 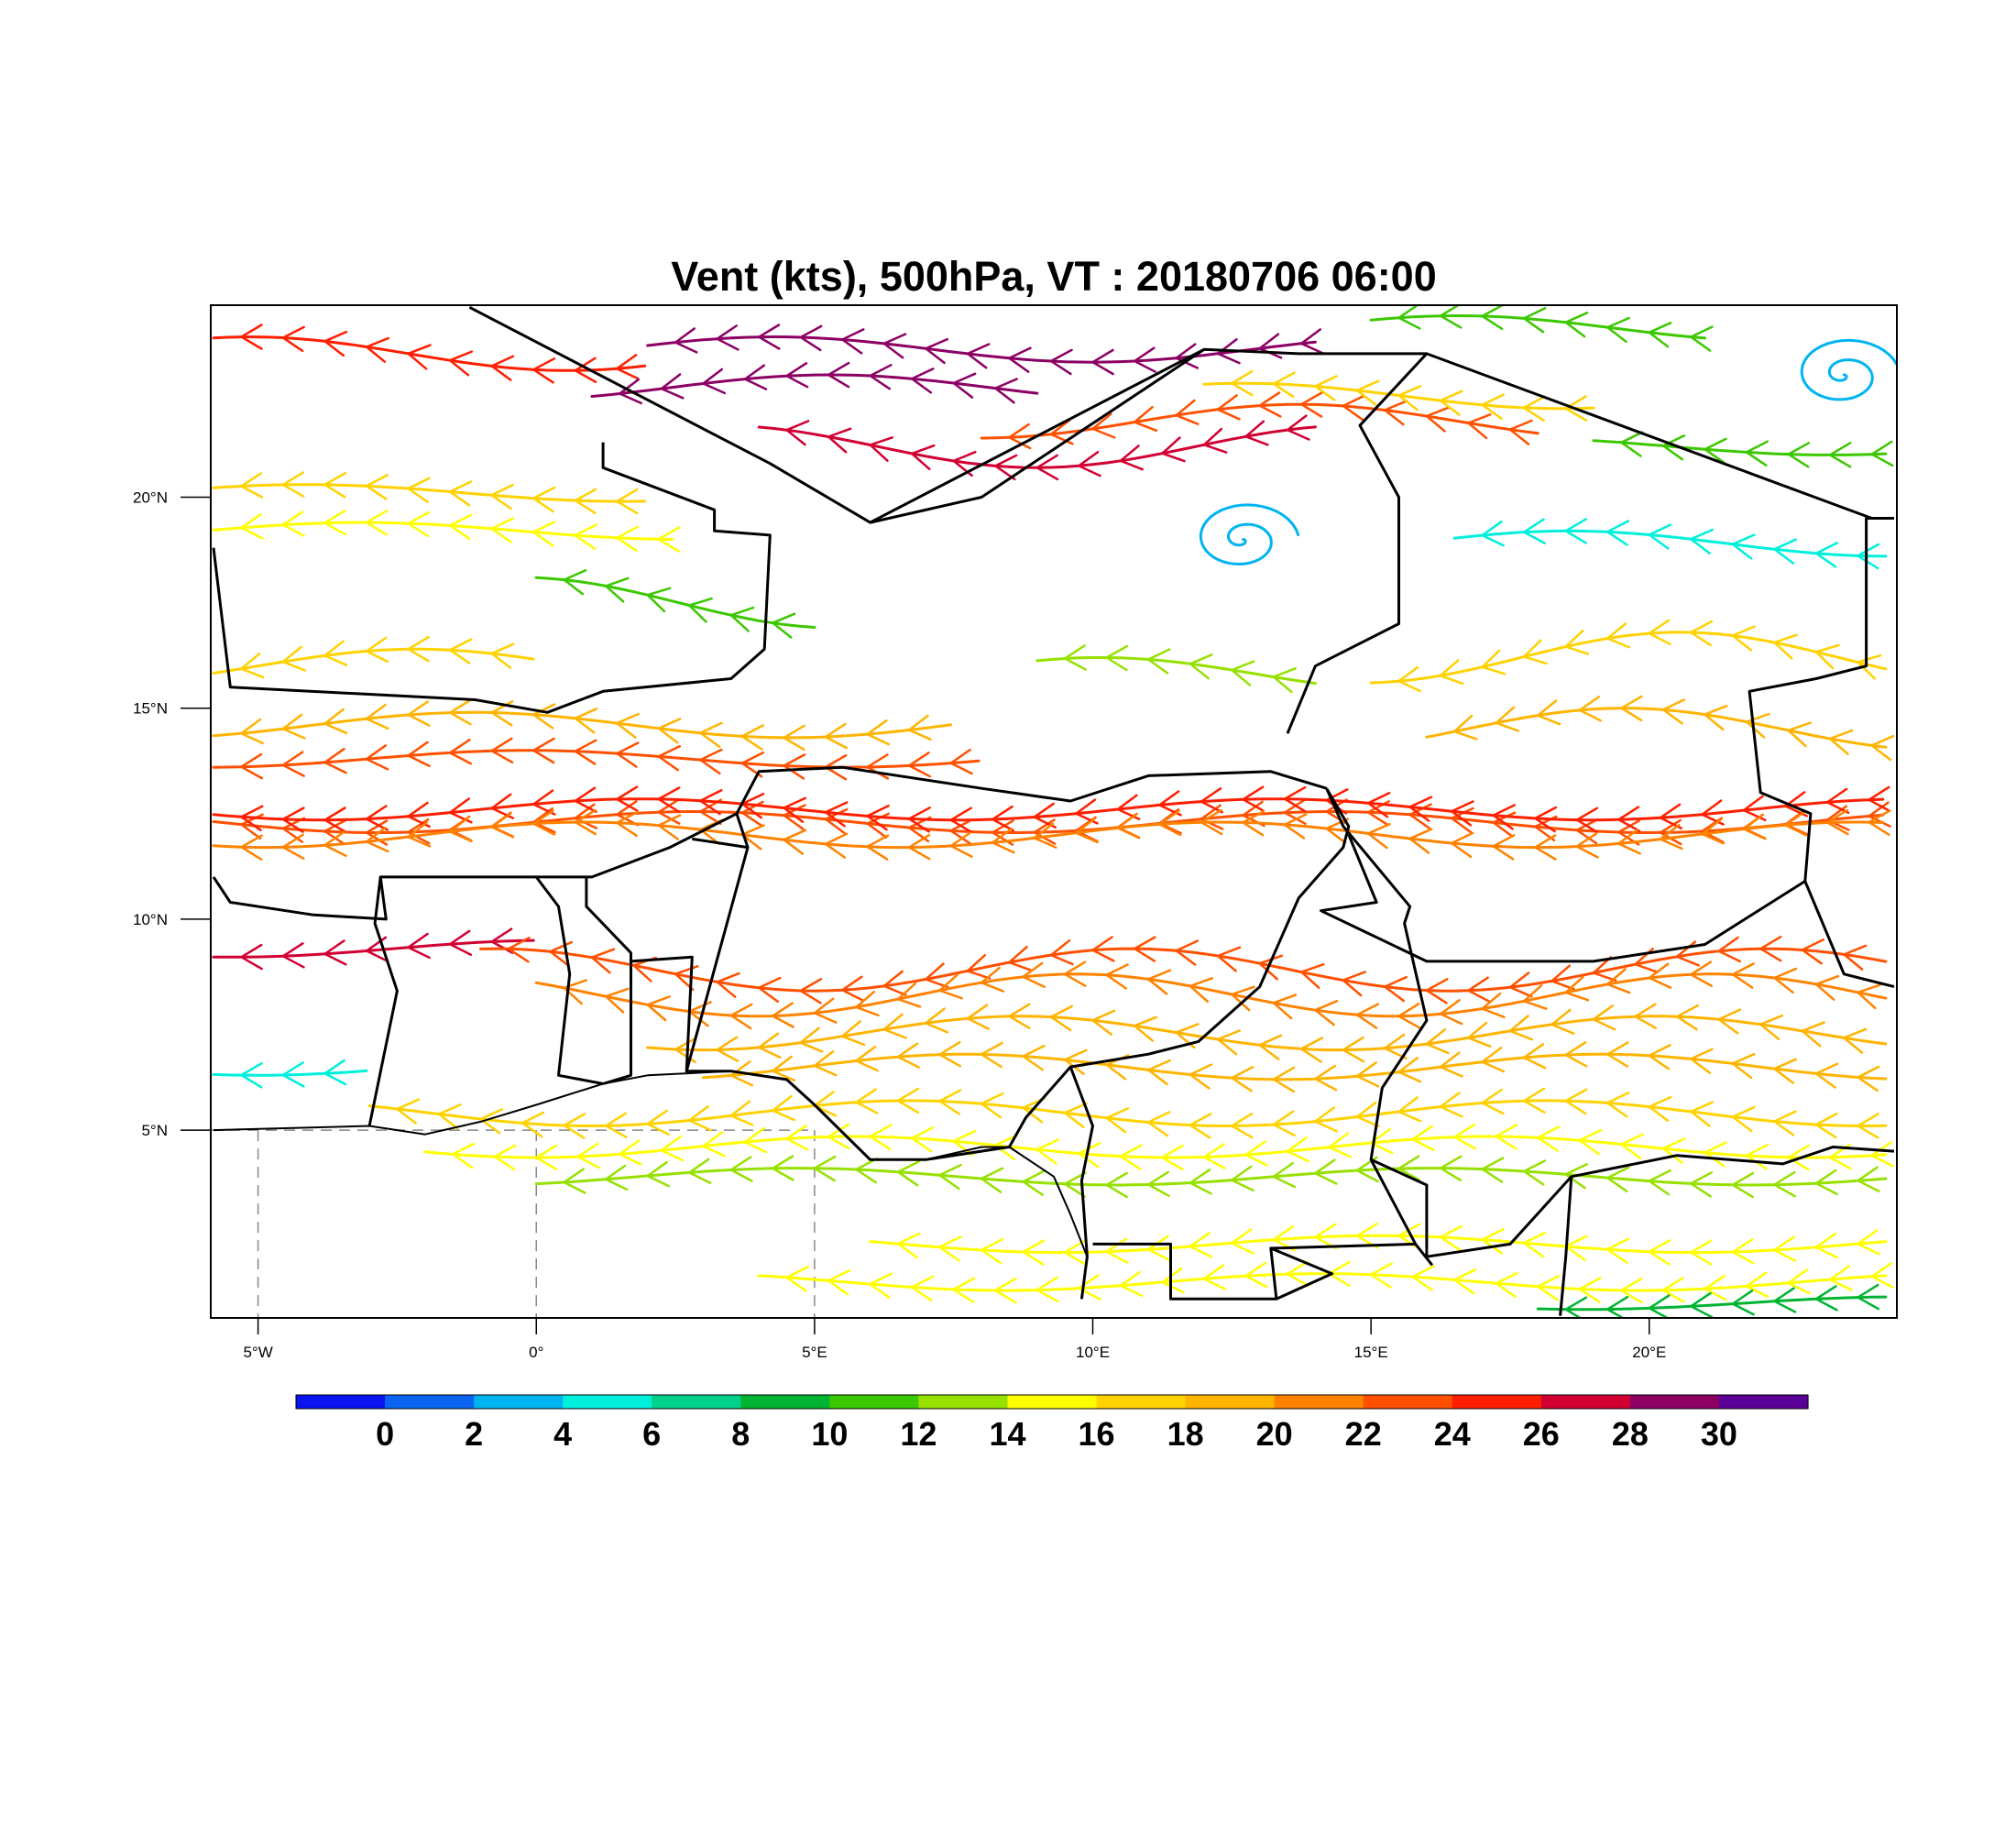 I want to click on colorbar-label: 2, so click(x=474, y=1434).